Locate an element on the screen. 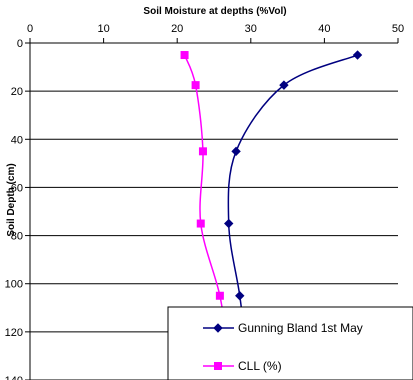 This screenshot has height=380, width=413. y-tick-label-5: 100 is located at coordinates (14, 285).